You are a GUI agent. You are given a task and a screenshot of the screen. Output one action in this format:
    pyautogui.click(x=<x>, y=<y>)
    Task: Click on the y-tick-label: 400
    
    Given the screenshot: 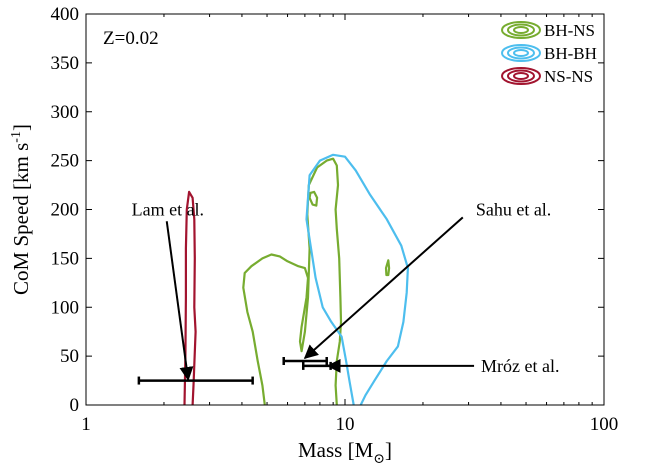 What is the action you would take?
    pyautogui.click(x=65, y=14)
    